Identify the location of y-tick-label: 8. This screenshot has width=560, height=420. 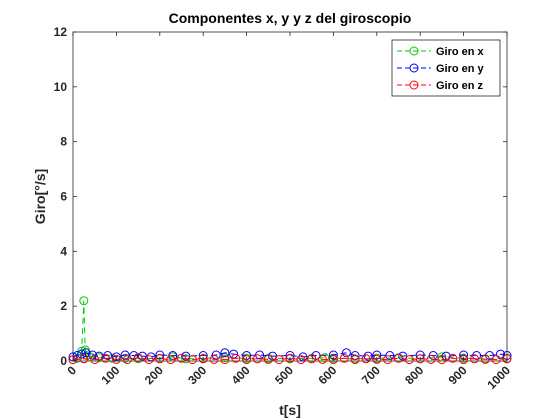
(63, 142).